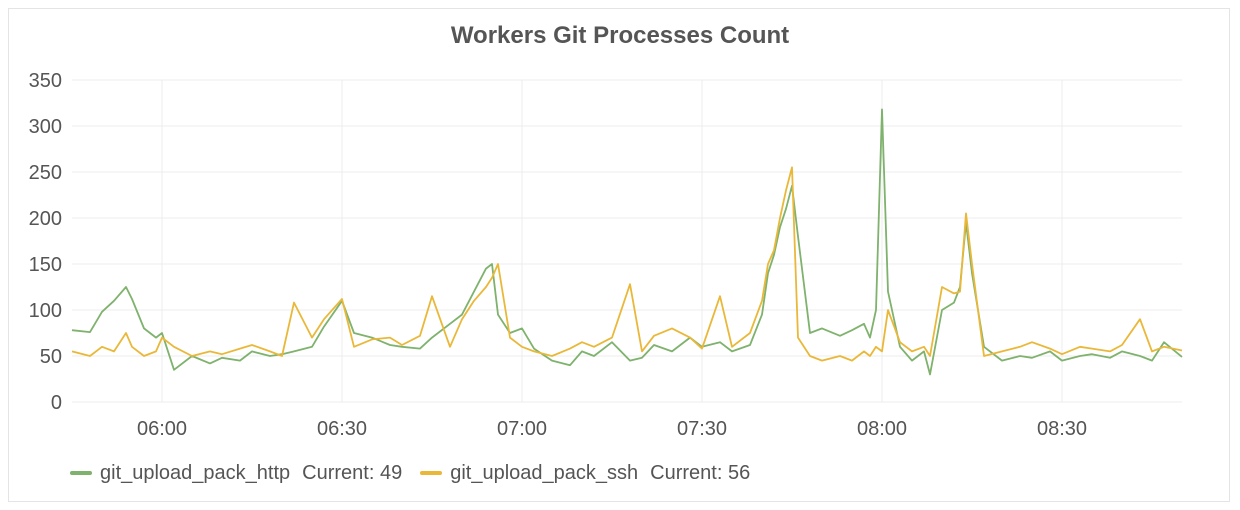  Describe the element at coordinates (342, 429) in the screenshot. I see `x-tick-label: 06:30` at that location.